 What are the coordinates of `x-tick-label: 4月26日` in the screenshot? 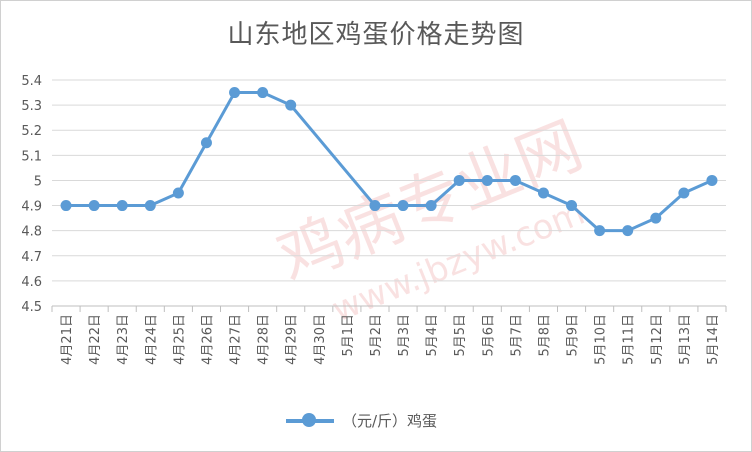 It's located at (207, 339).